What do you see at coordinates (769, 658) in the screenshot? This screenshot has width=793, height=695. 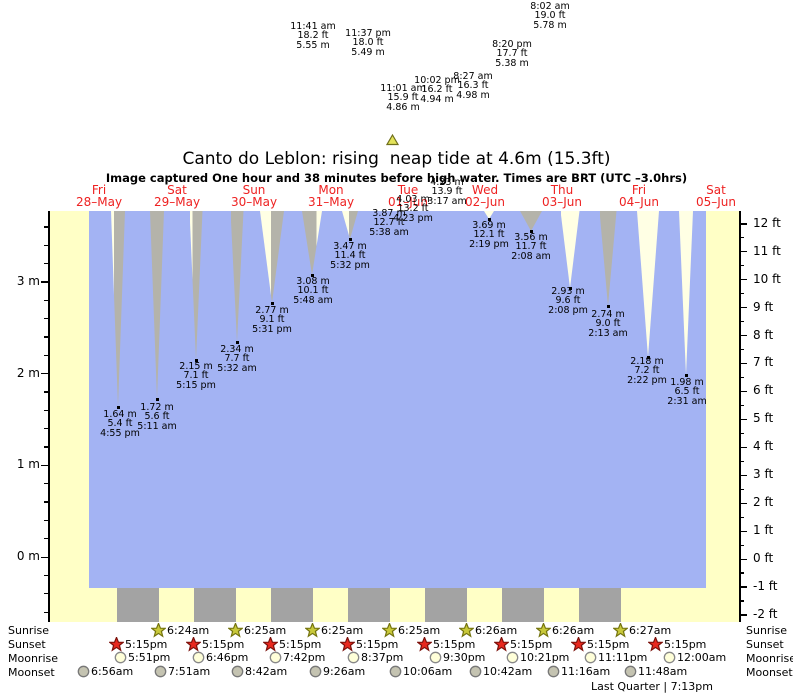 I see `astro-row-label-right: Moonrise` at bounding box center [769, 658].